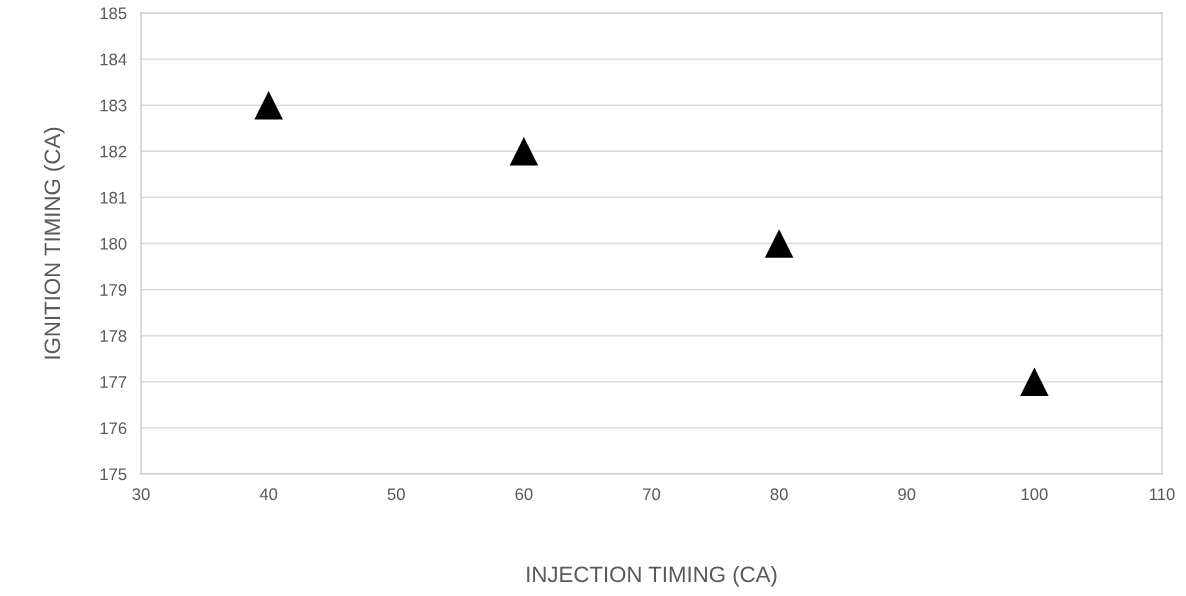  I want to click on y-tick-label: 177, so click(113, 382).